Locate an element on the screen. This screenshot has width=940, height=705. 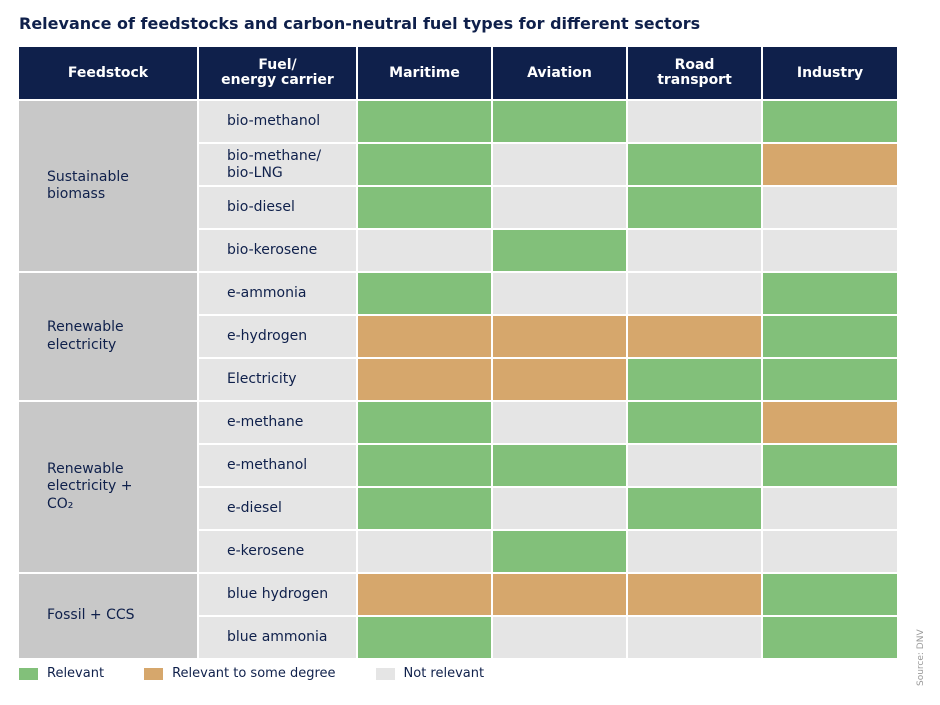
legend-item-partial: Relevant to some degree is located at coordinates (240, 673).